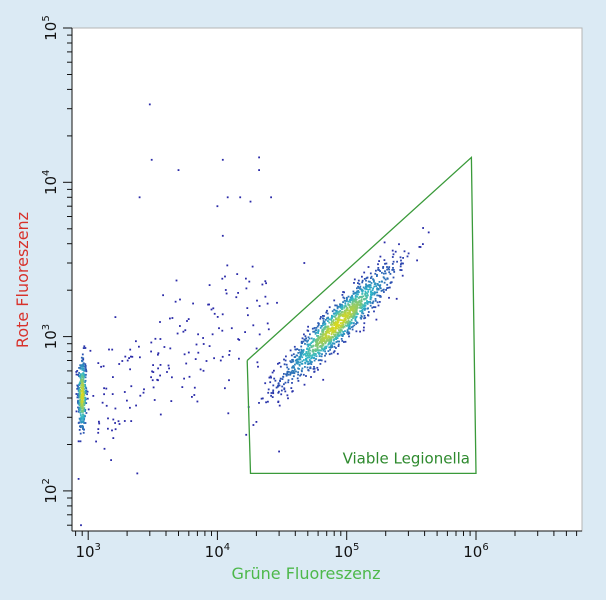 The width and height of the screenshot is (606, 600). Describe the element at coordinates (50, 336) in the screenshot. I see `y-tick-label: 103` at that location.